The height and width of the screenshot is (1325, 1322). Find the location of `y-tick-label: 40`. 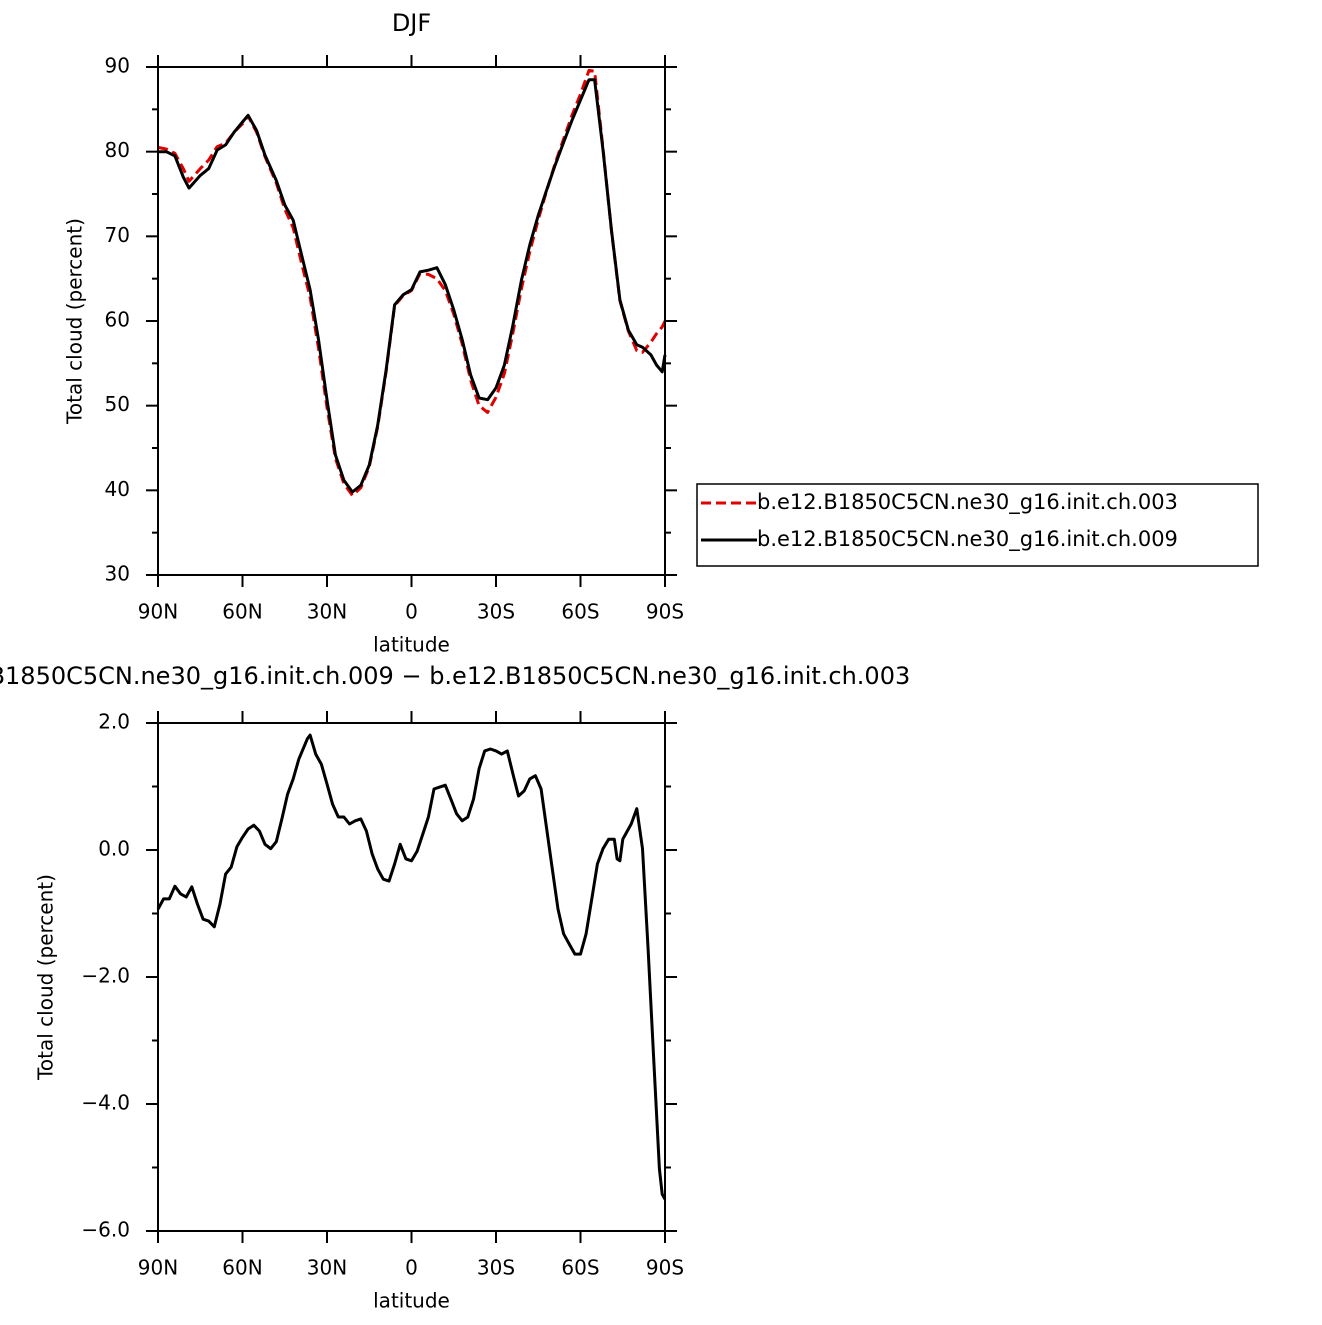

y-tick-label: 40 is located at coordinates (117, 489).